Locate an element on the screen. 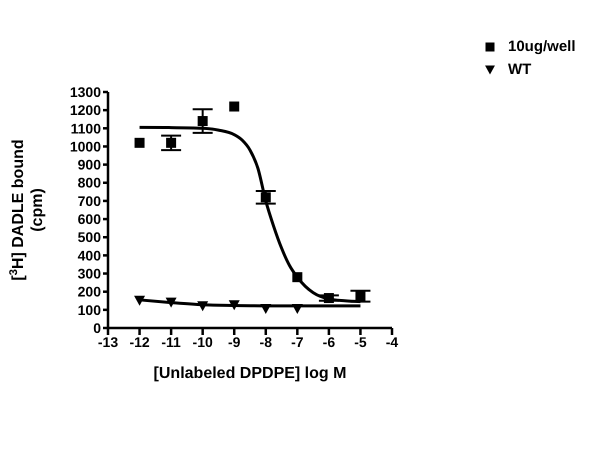 This screenshot has height=450, width=600. y-tick-label: 300 is located at coordinates (90, 274).